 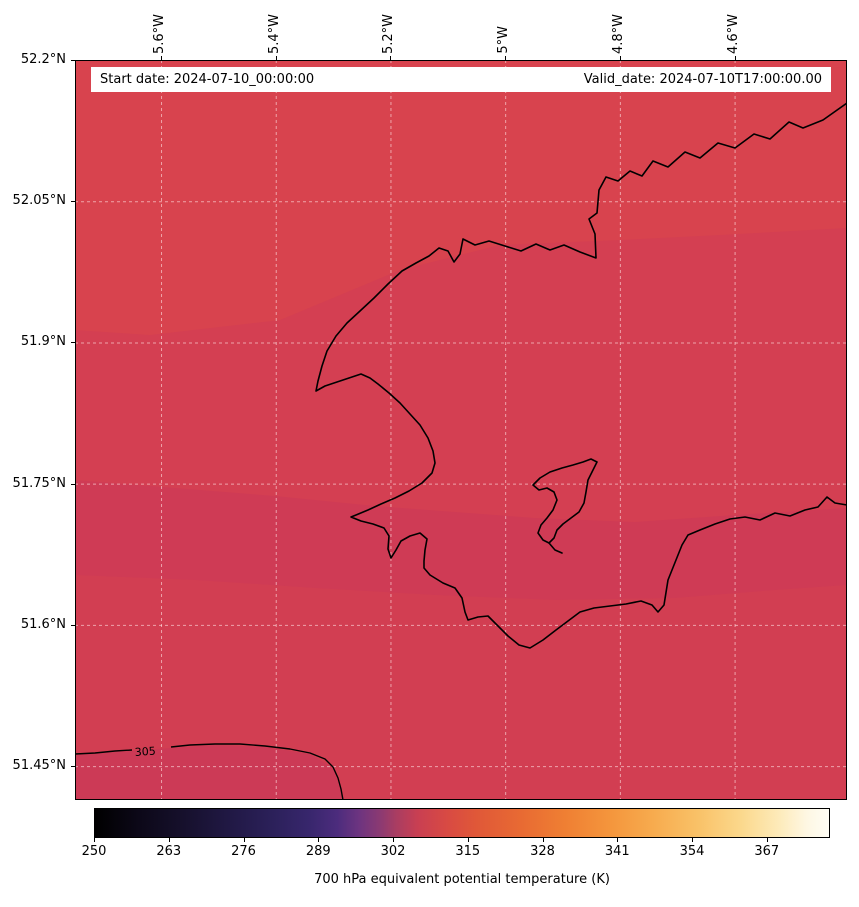 What do you see at coordinates (43, 624) in the screenshot?
I see `y-tick-label: 51.6°N` at bounding box center [43, 624].